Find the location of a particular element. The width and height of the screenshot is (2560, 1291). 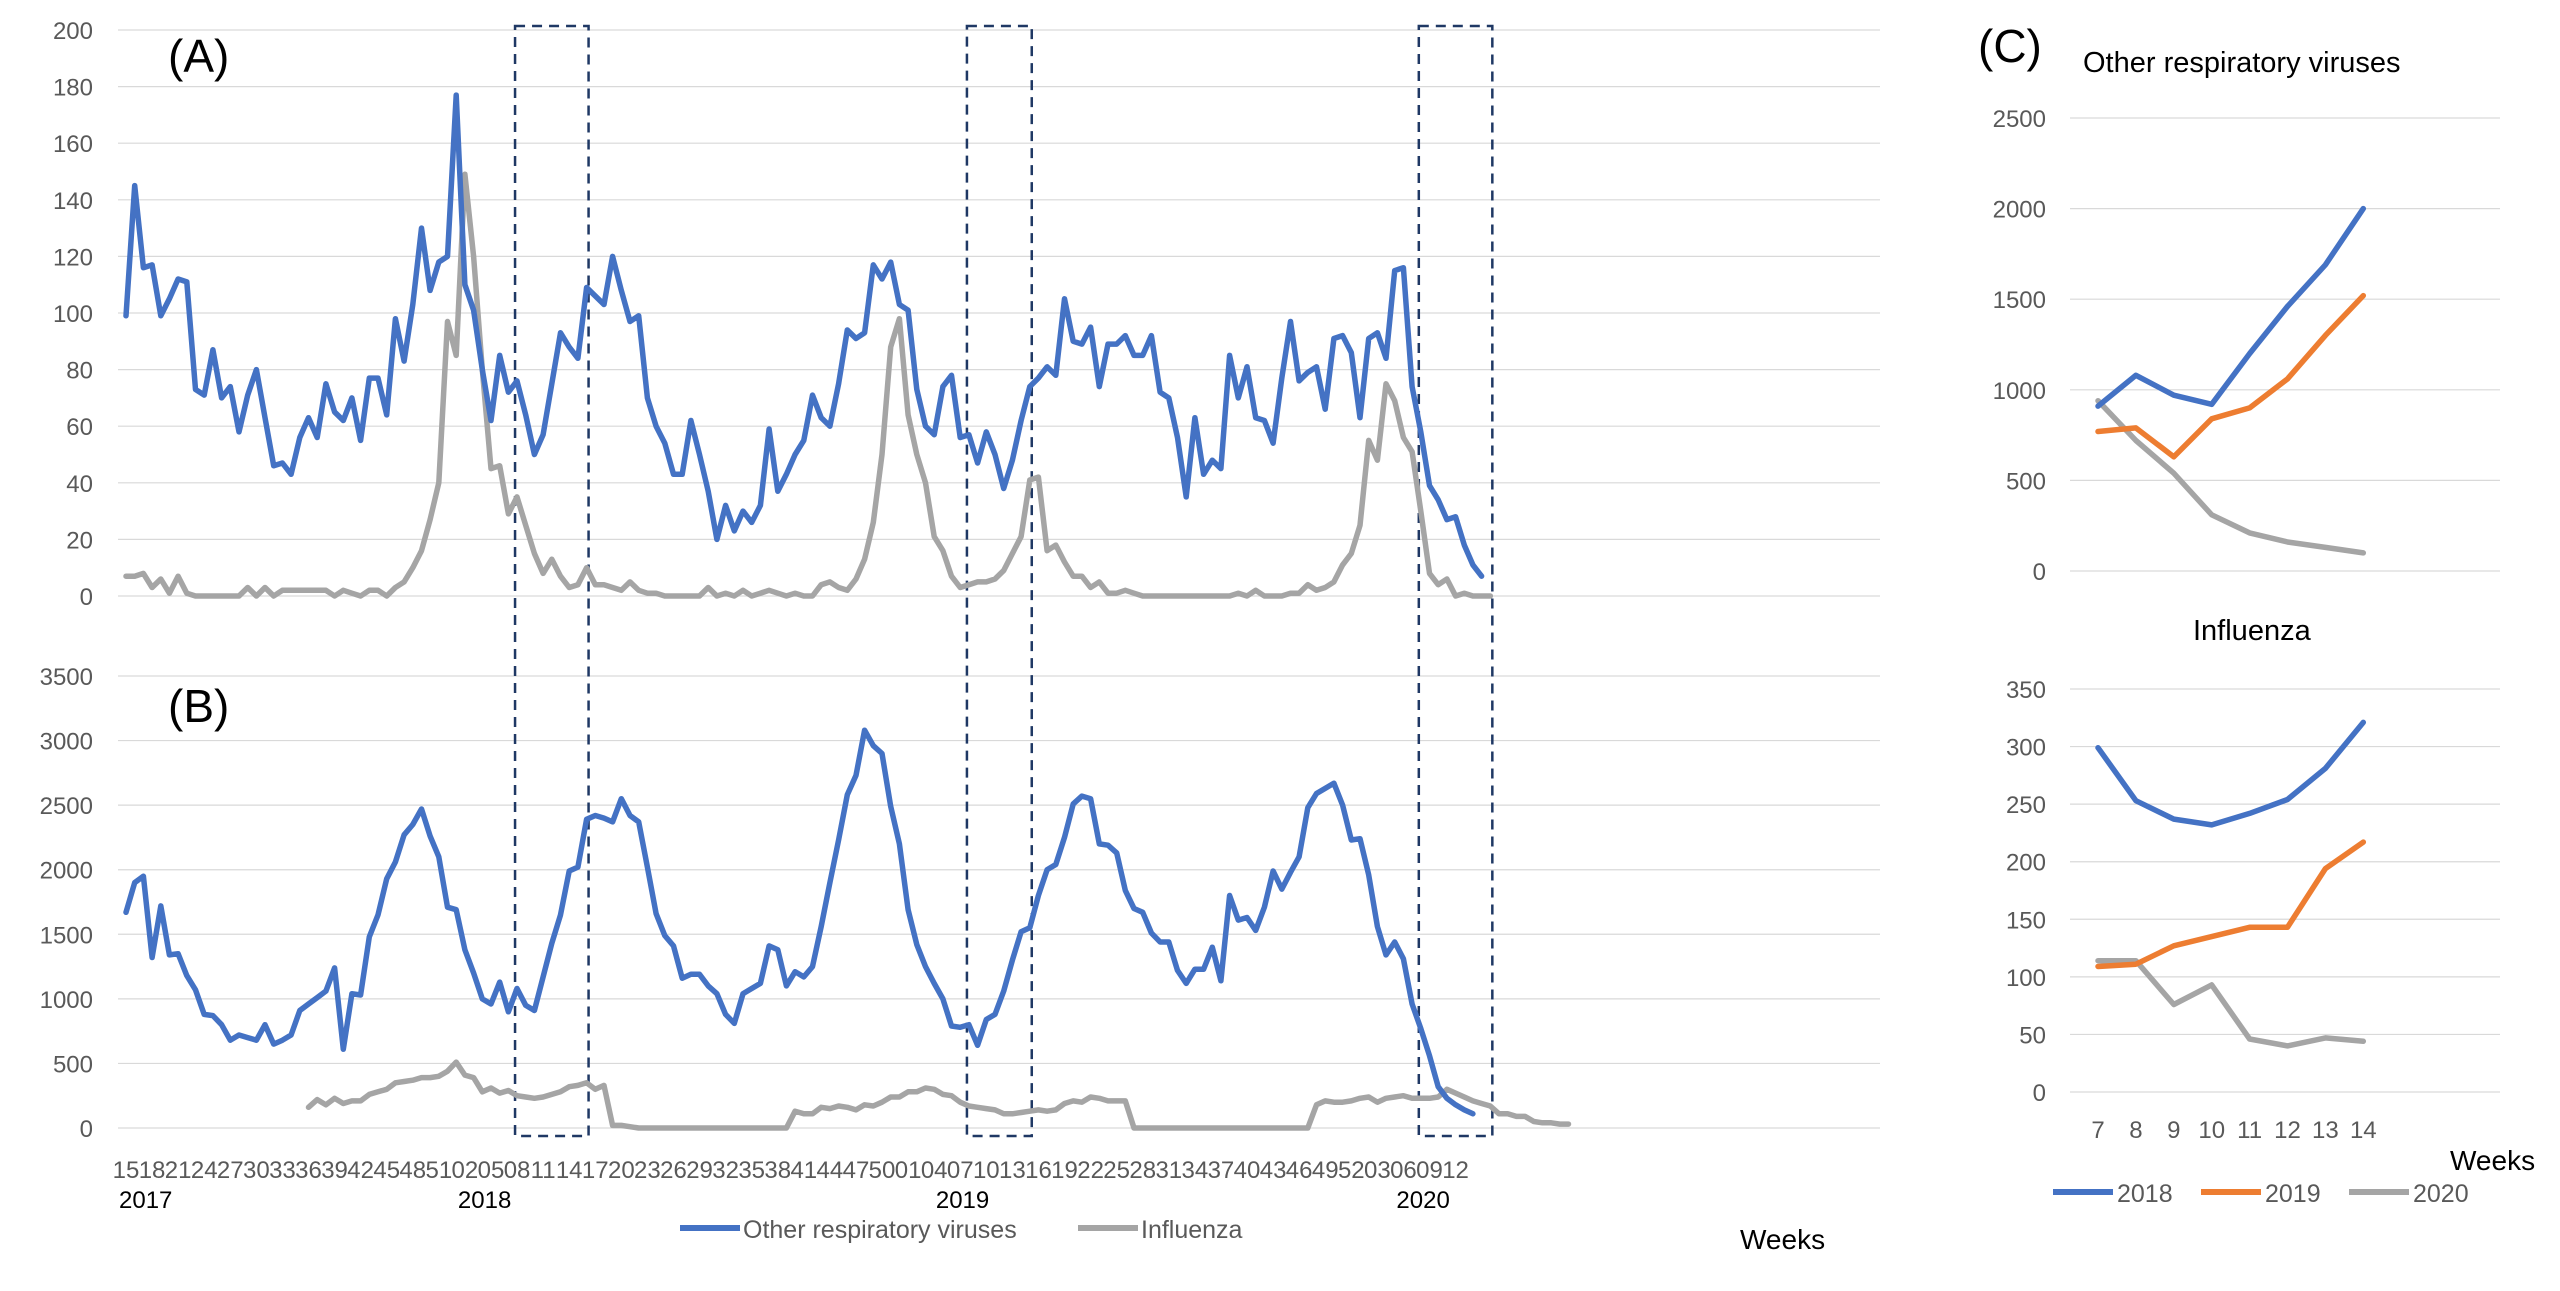

panel-a-y-tick-label: 20 is located at coordinates (79, 540).